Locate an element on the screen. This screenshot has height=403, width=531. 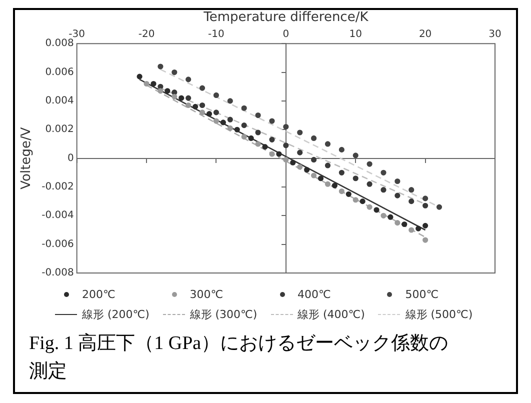
x-tick-label: 30 is located at coordinates (495, 34).